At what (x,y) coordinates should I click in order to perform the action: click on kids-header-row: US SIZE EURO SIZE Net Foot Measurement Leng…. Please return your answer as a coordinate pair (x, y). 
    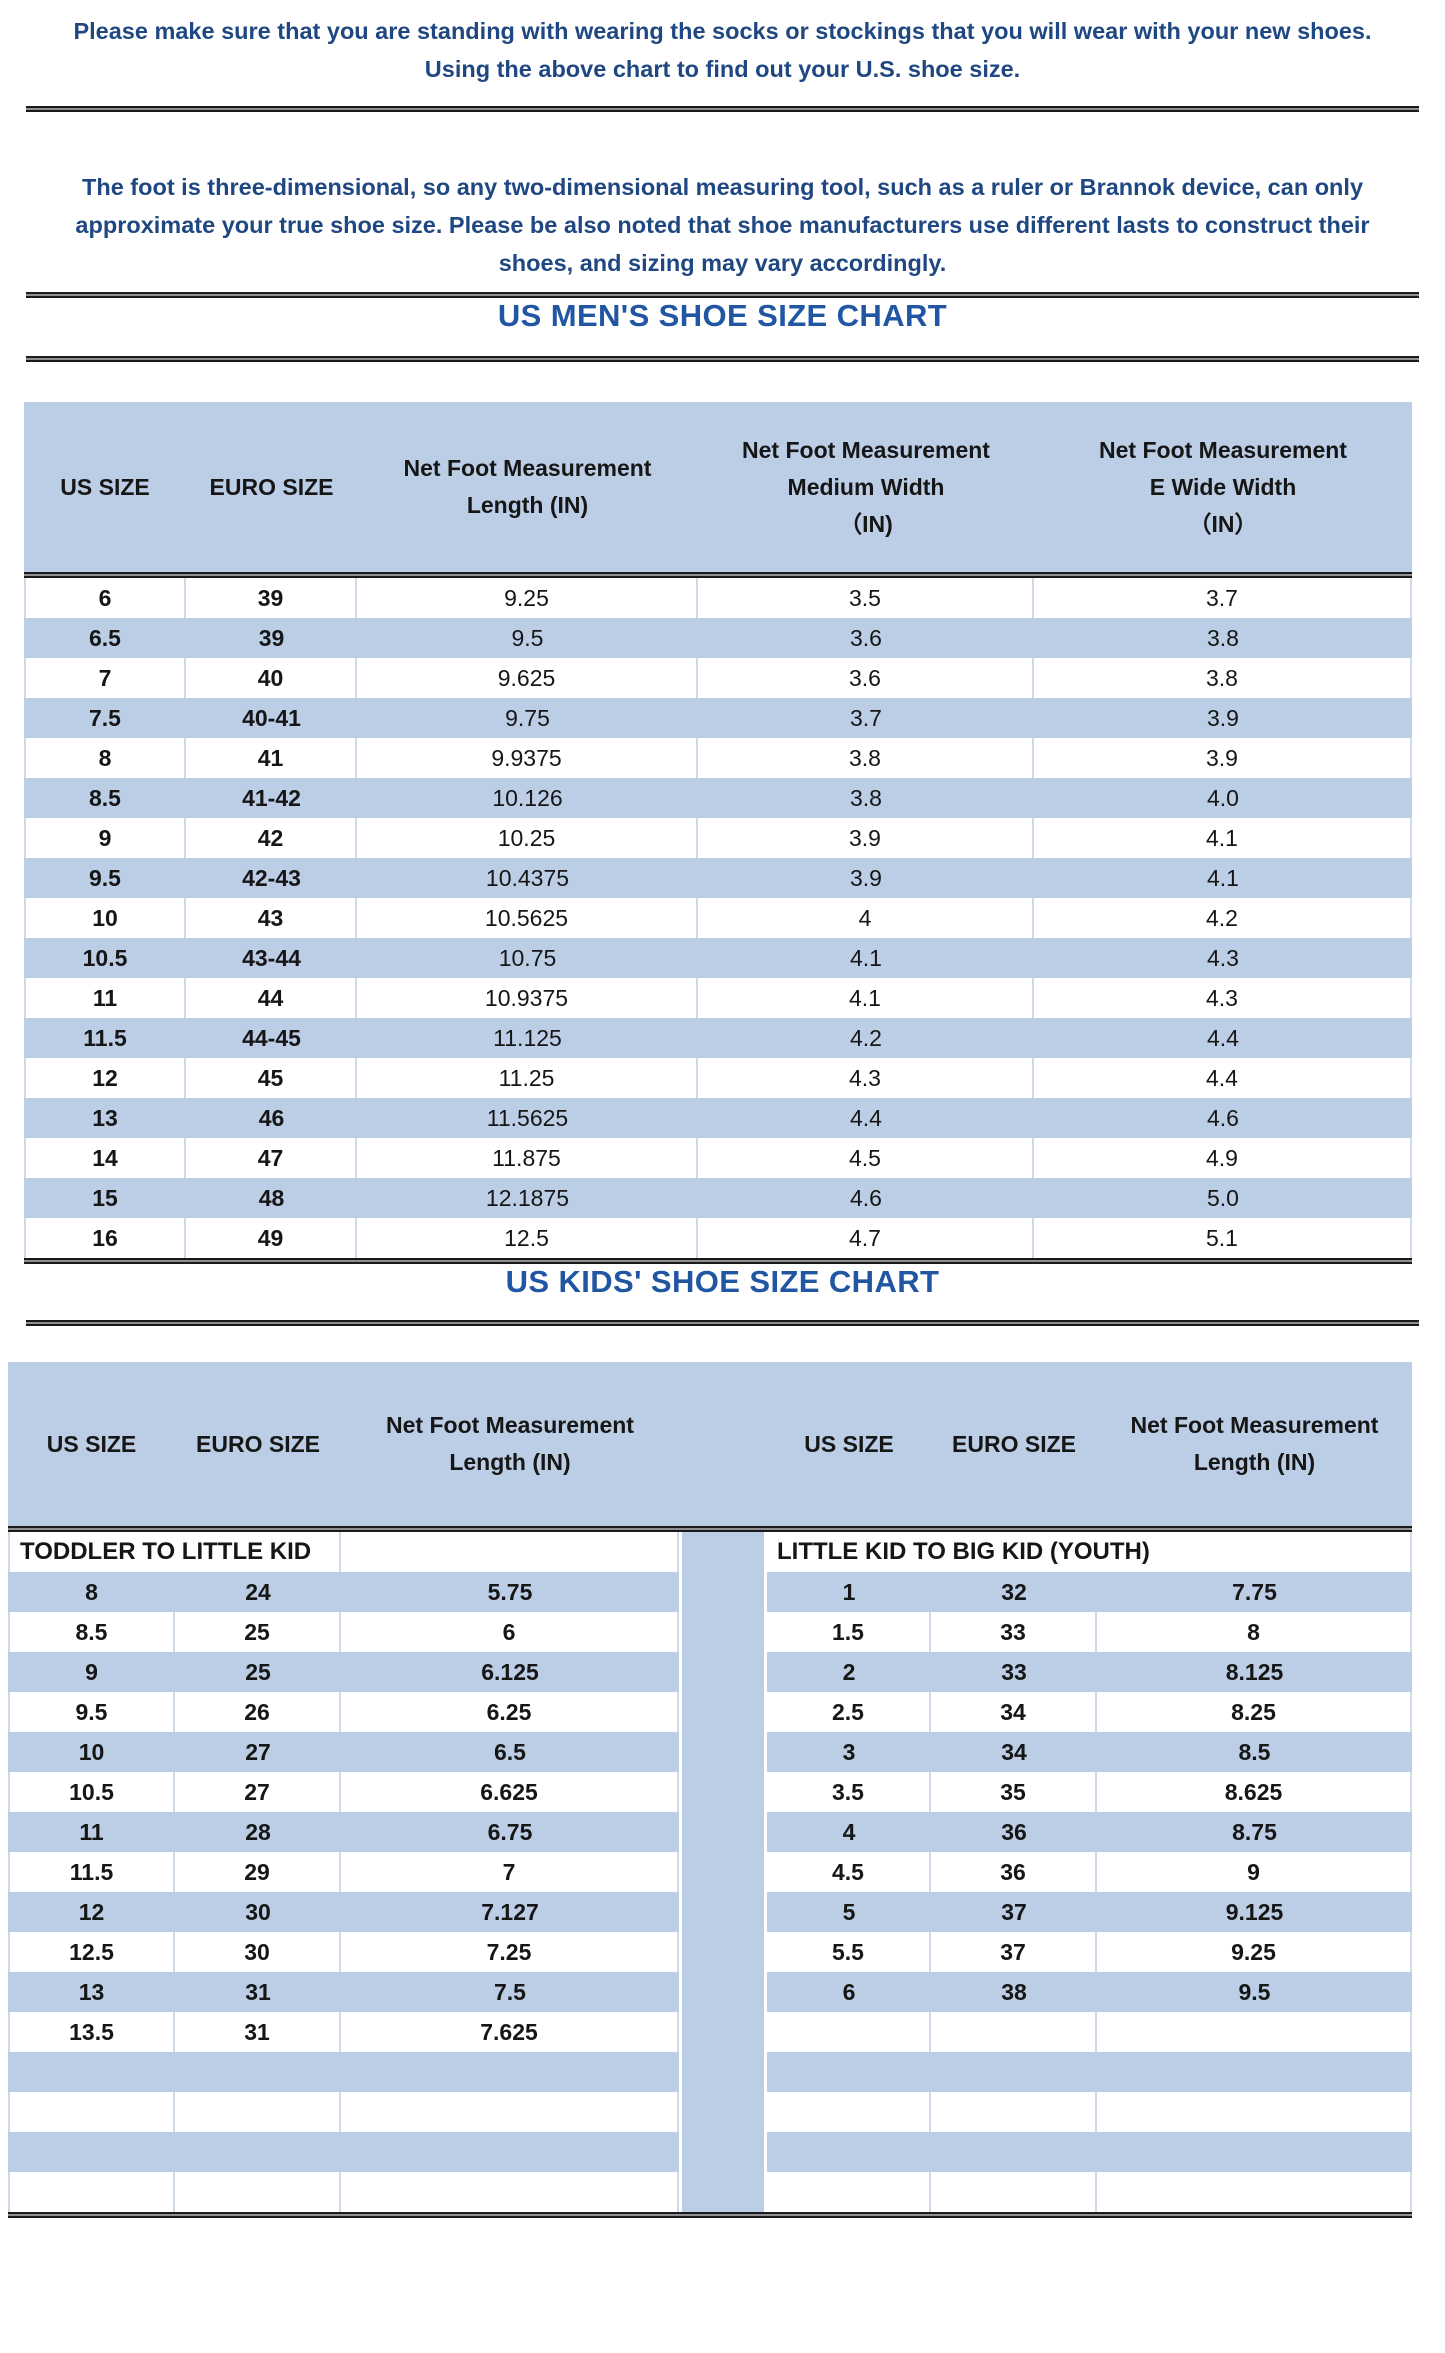
    Looking at the image, I should click on (710, 1444).